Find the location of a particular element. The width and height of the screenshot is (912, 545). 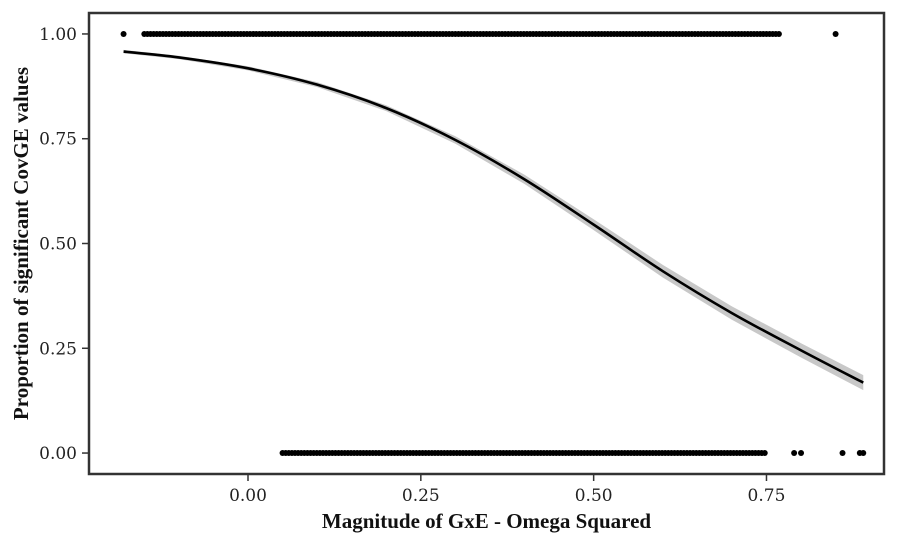

x-tick-label: 0.50 is located at coordinates (594, 496).